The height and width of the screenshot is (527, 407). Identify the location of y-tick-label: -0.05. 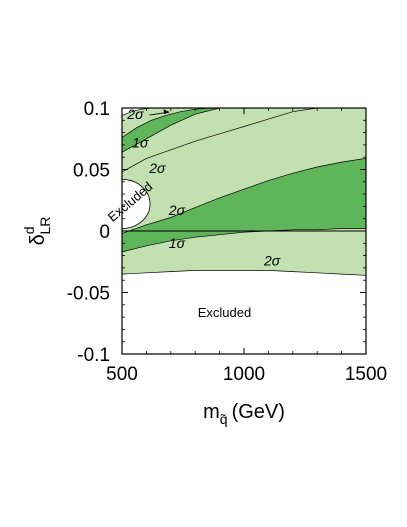
(88, 294).